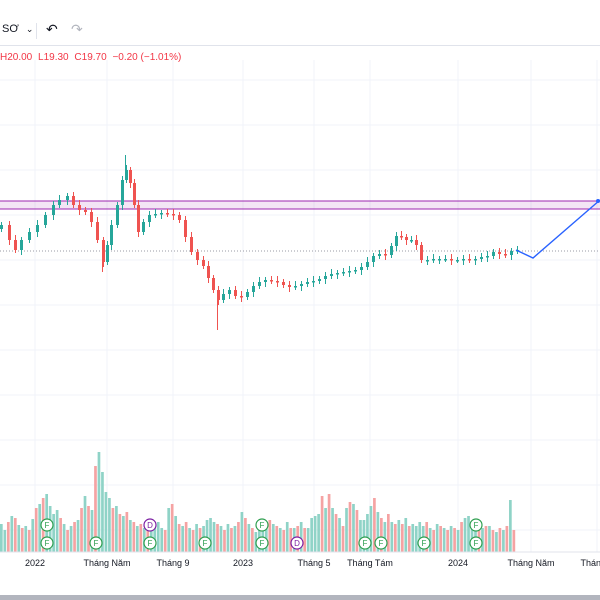 This screenshot has width=600, height=600. What do you see at coordinates (300, 597) in the screenshot?
I see `bottom-scrollbar` at bounding box center [300, 597].